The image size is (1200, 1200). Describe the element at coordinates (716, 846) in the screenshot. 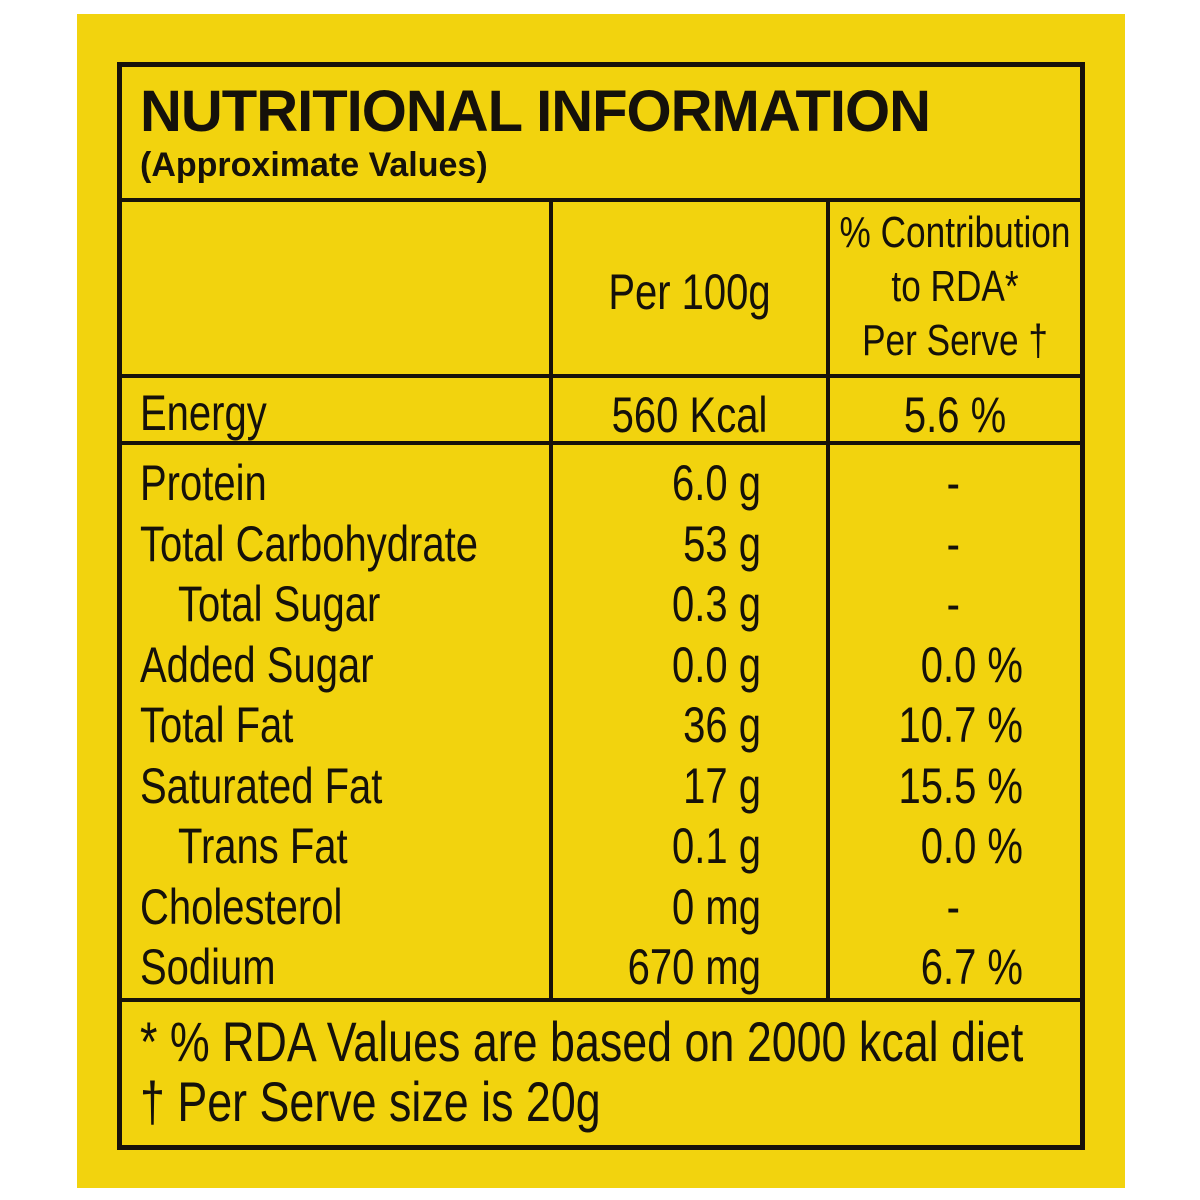

I see `nutrient-per100: 0.1 g` at that location.